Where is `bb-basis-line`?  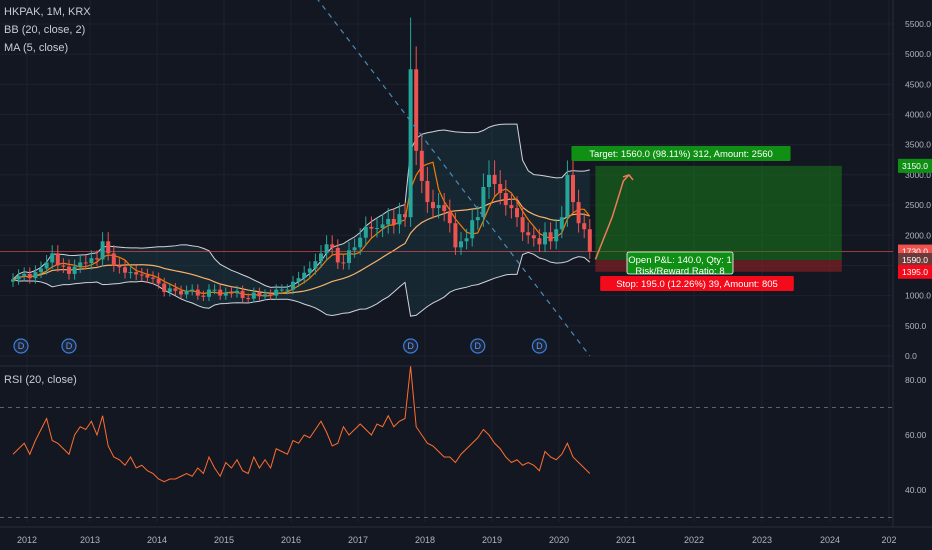
bb-basis-line is located at coordinates (301, 246).